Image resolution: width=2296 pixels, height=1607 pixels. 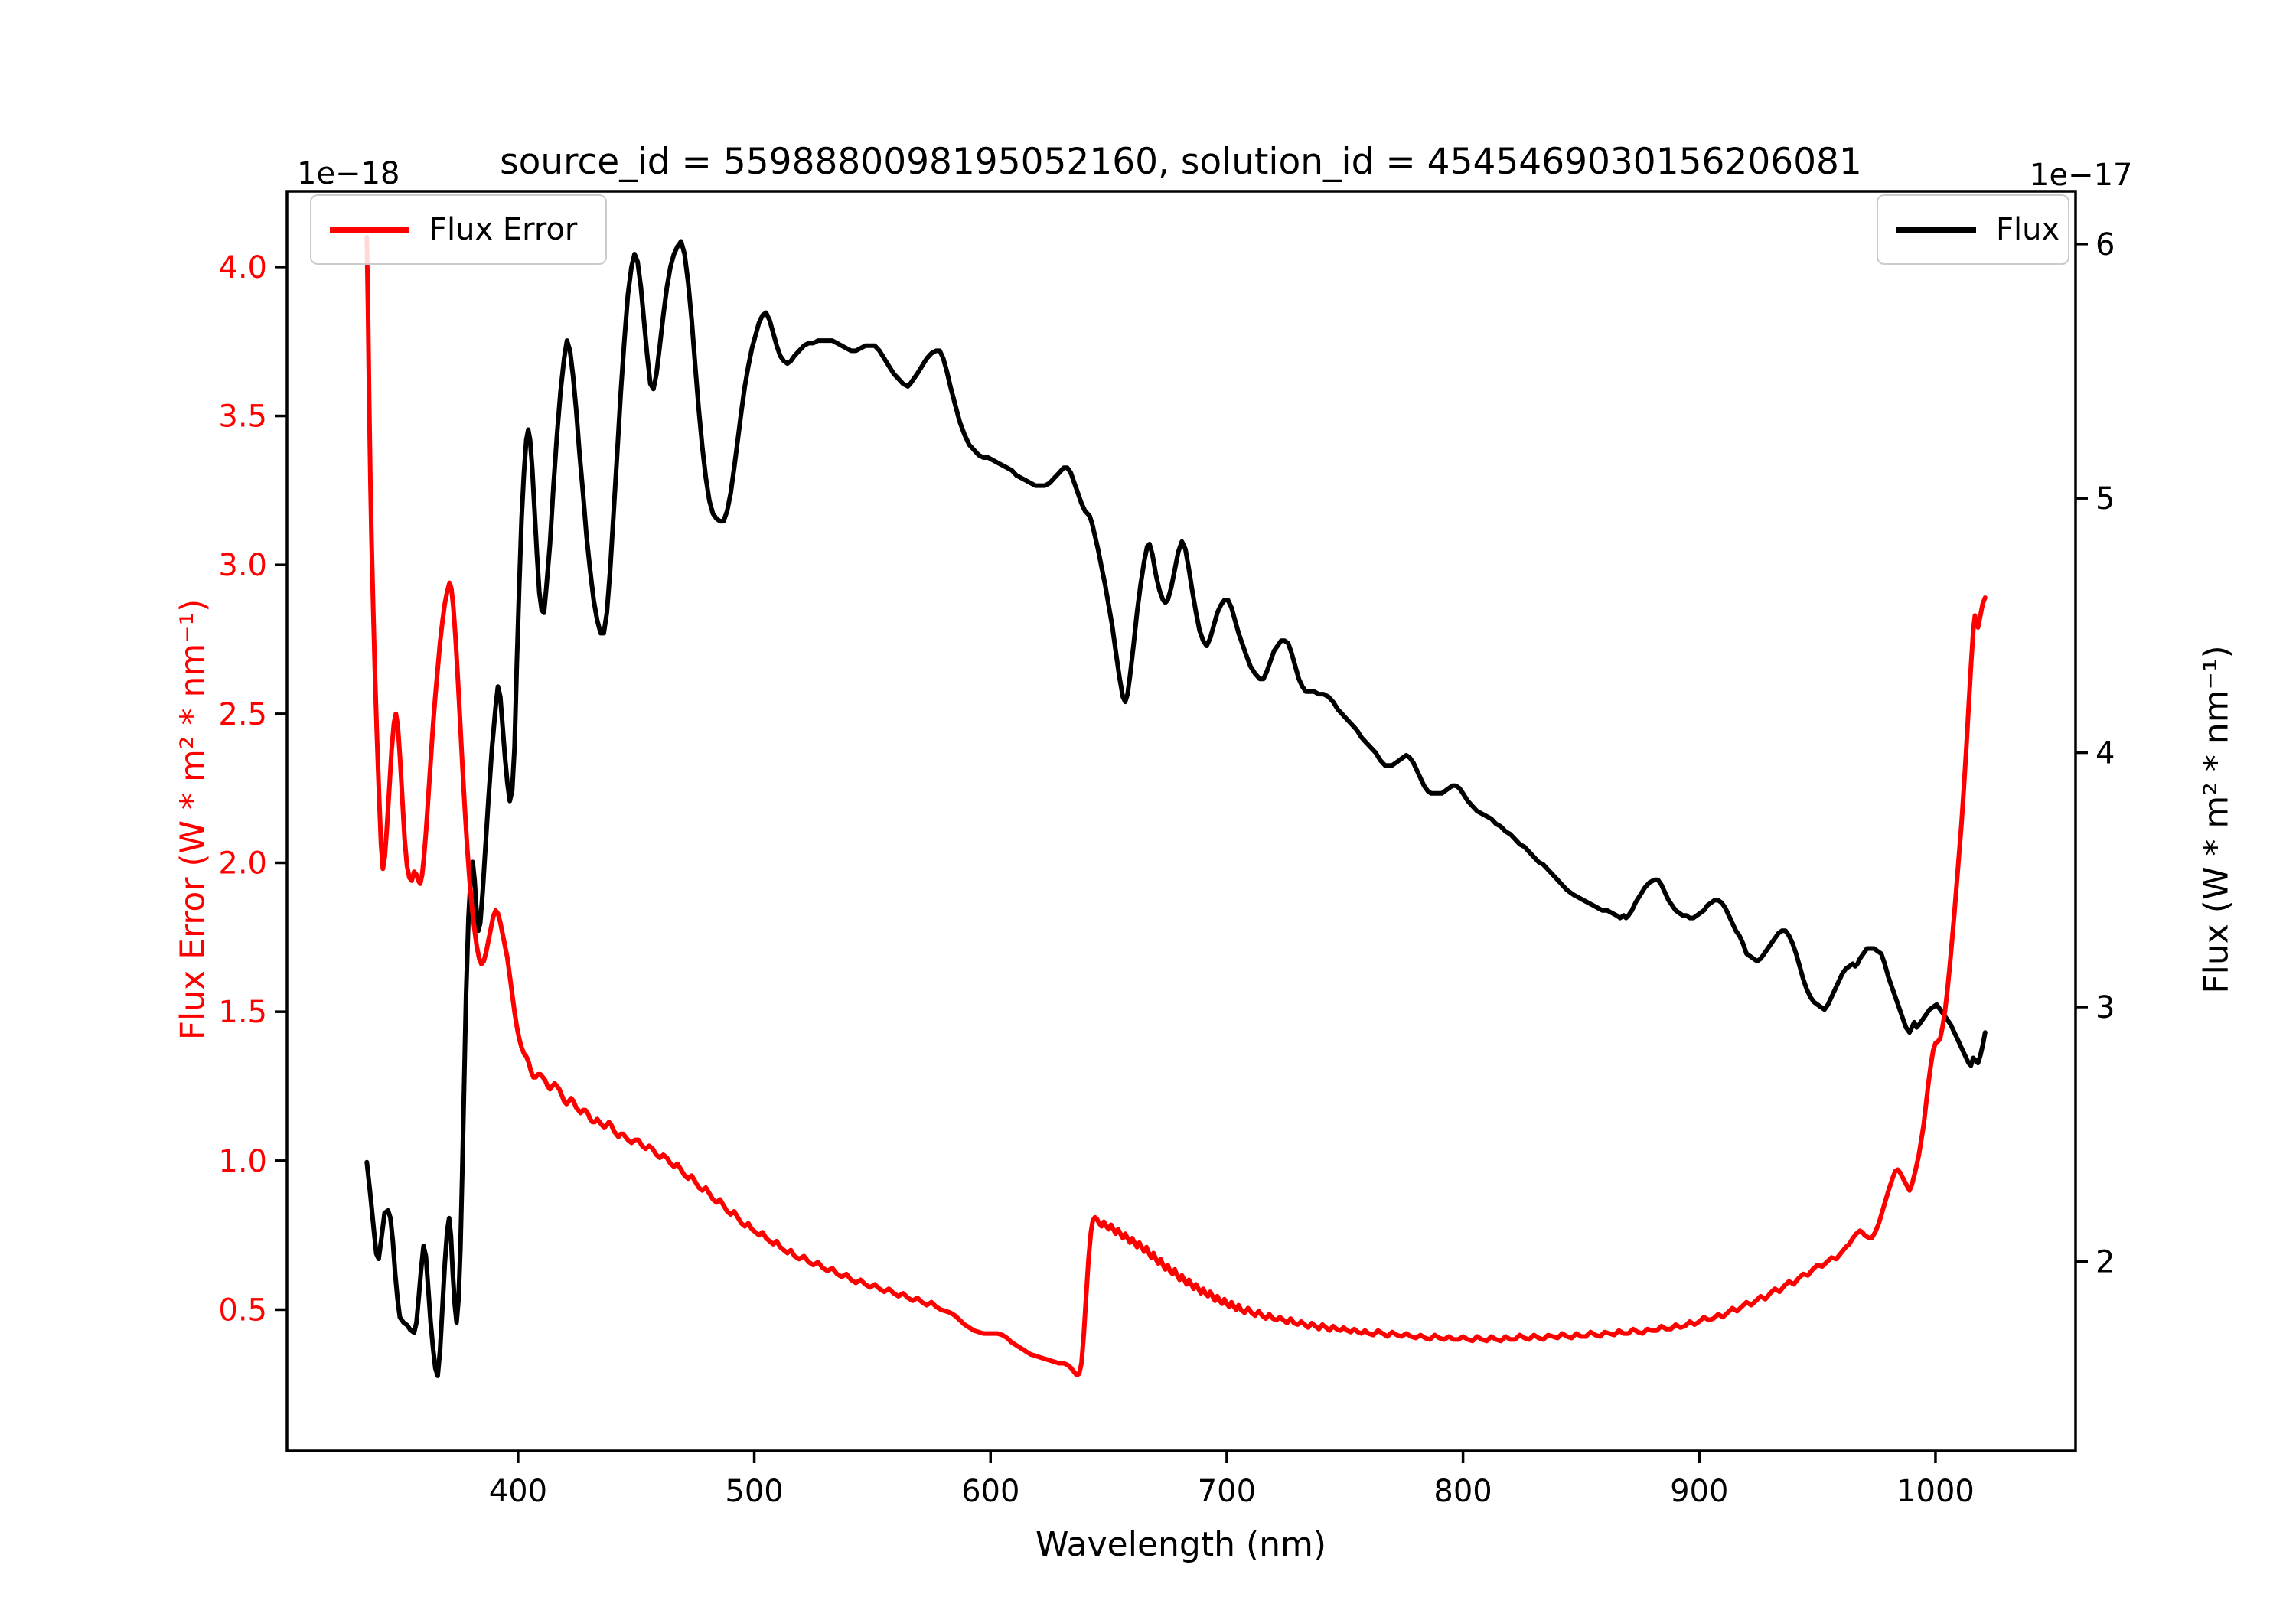 What do you see at coordinates (242, 267) in the screenshot?
I see `left-y-tick-label: 4.0` at bounding box center [242, 267].